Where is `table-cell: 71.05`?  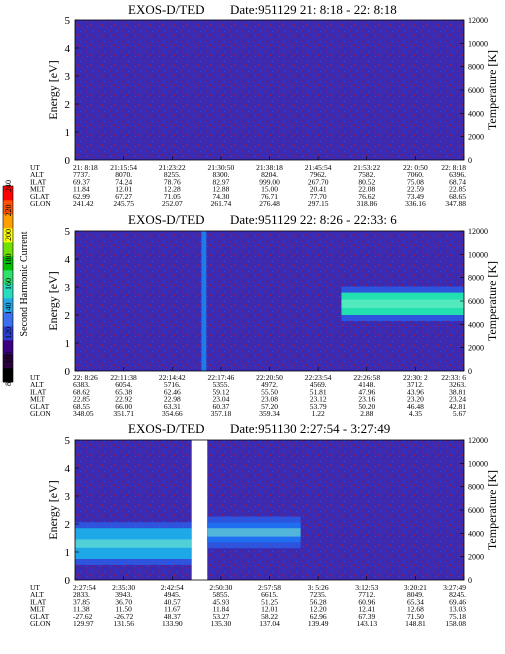
table-cell: 71.05 is located at coordinates (172, 196).